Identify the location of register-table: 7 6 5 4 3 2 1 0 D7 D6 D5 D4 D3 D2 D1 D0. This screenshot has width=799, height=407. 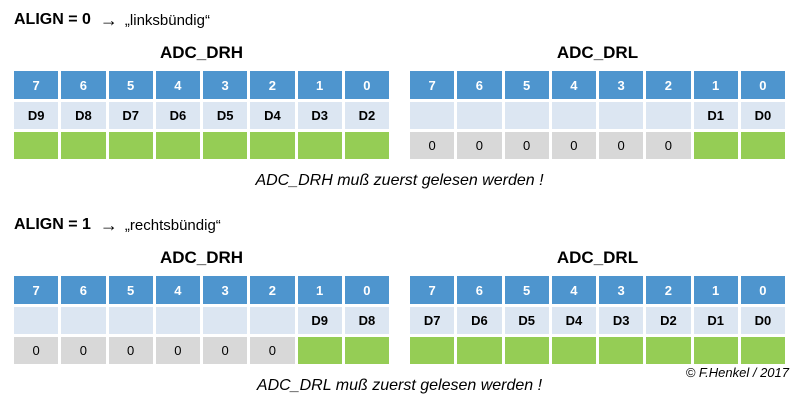
(597, 320).